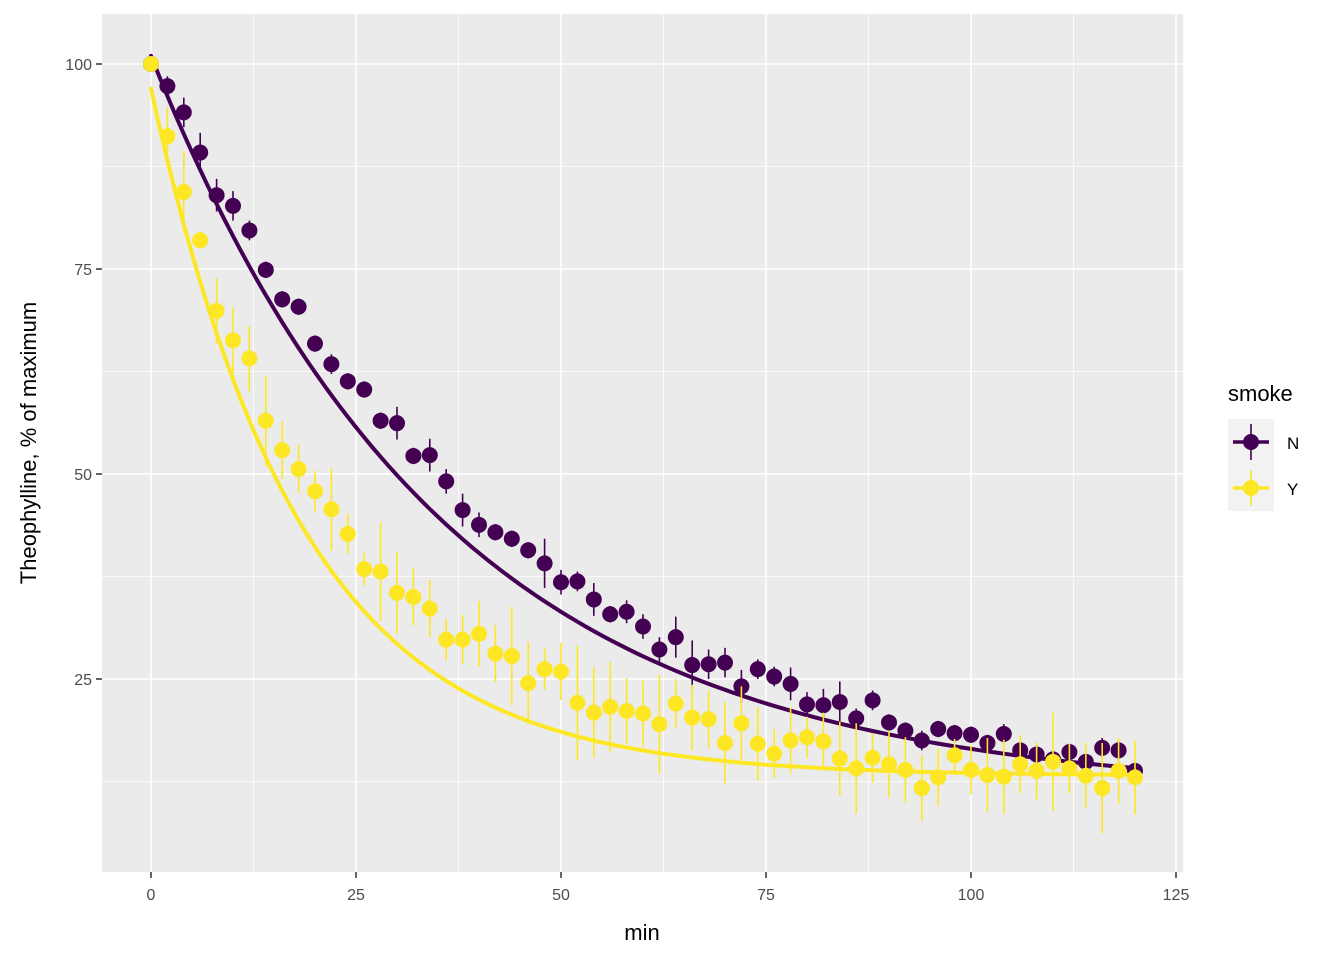  I want to click on y-tick-label: 25, so click(83, 680).